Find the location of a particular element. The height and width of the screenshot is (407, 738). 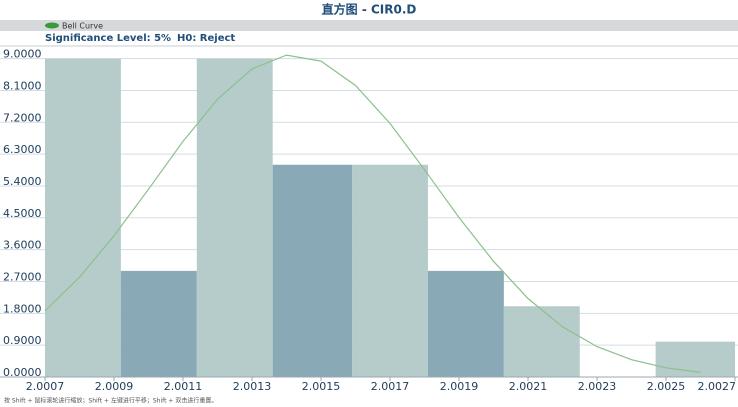

y-tick-label: 5.4000 is located at coordinates (22, 181).